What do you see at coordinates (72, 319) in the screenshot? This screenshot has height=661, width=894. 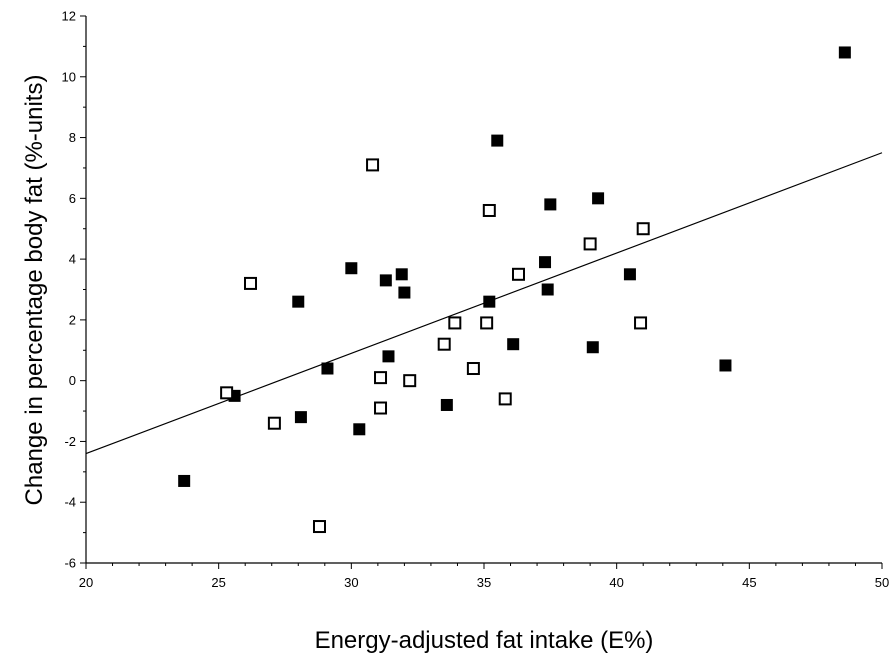 I see `y-tick-label: 2` at bounding box center [72, 319].